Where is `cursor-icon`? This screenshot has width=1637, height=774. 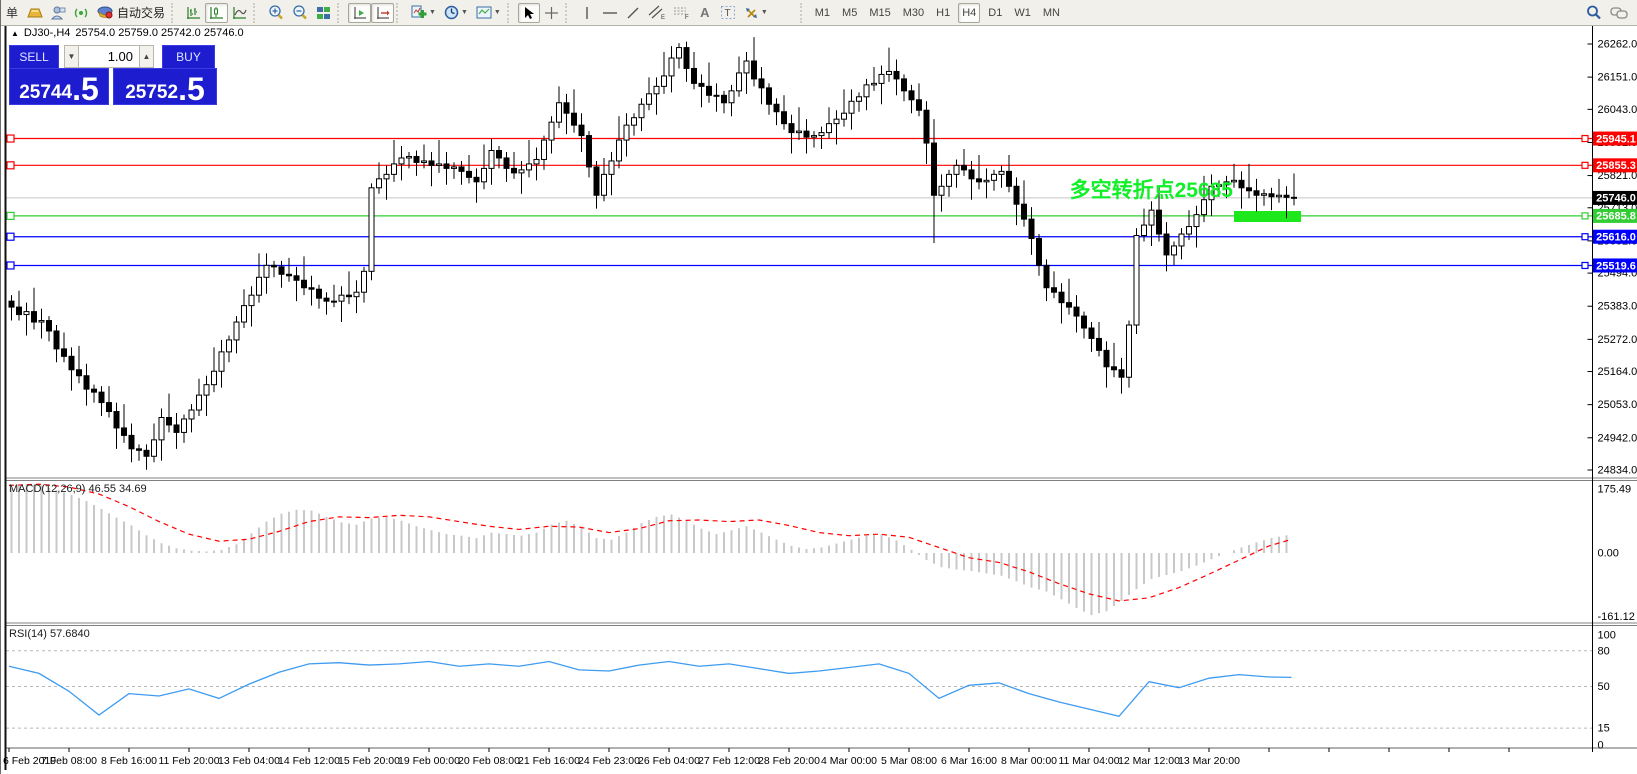
cursor-icon is located at coordinates (528, 12).